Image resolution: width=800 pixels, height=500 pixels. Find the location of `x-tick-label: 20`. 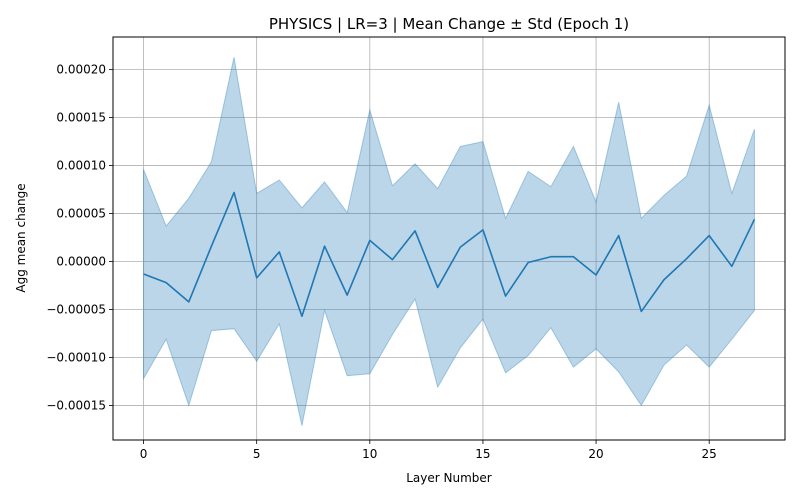

x-tick-label: 20 is located at coordinates (595, 454).